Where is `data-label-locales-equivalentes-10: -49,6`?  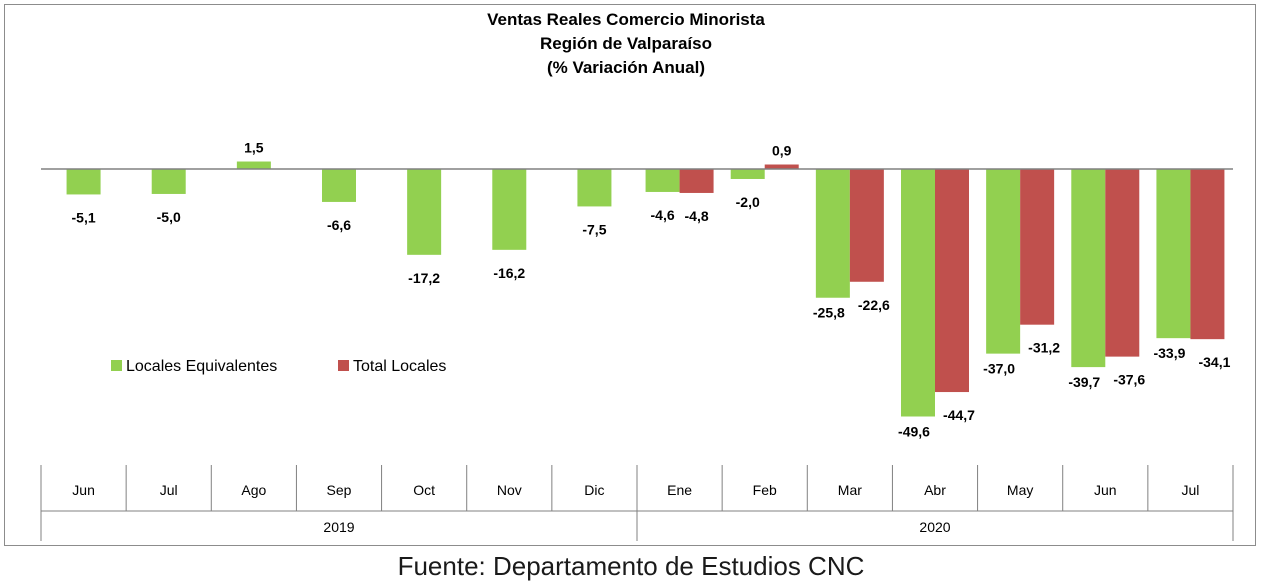
data-label-locales-equivalentes-10: -49,6 is located at coordinates (914, 432).